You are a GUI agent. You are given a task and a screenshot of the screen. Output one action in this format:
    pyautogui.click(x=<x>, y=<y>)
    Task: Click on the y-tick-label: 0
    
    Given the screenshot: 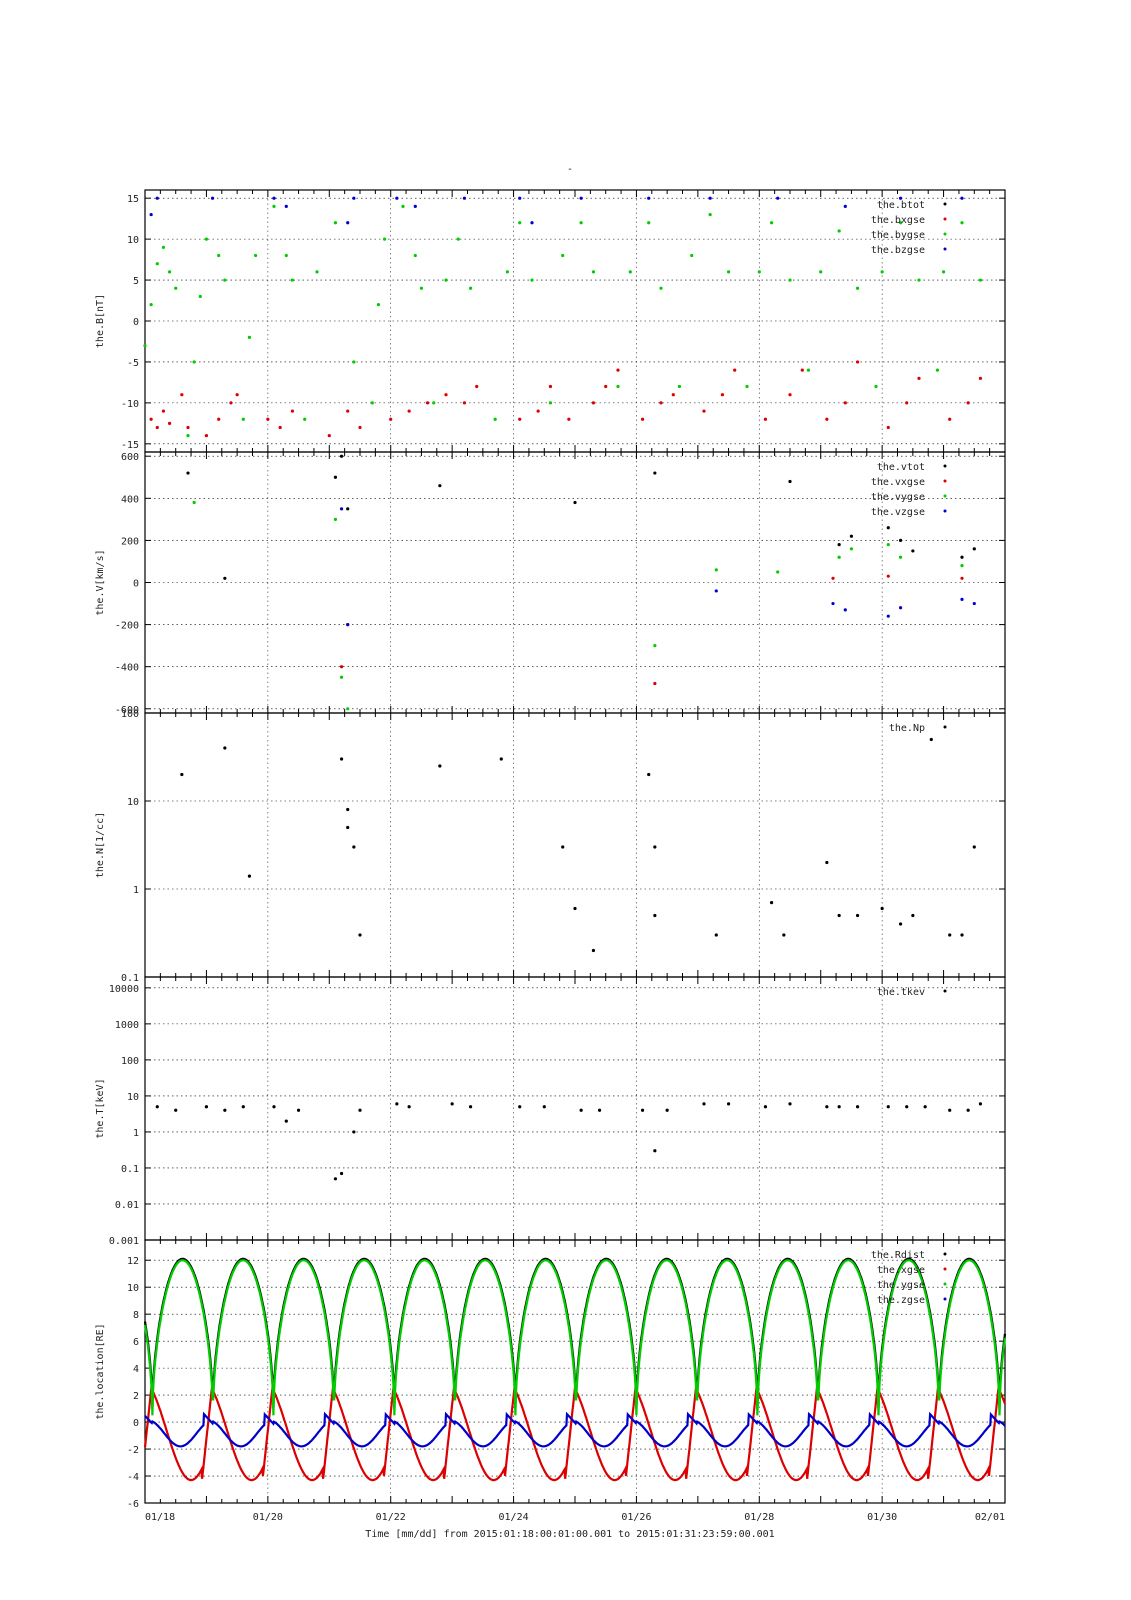 What is the action you would take?
    pyautogui.click(x=136, y=1423)
    